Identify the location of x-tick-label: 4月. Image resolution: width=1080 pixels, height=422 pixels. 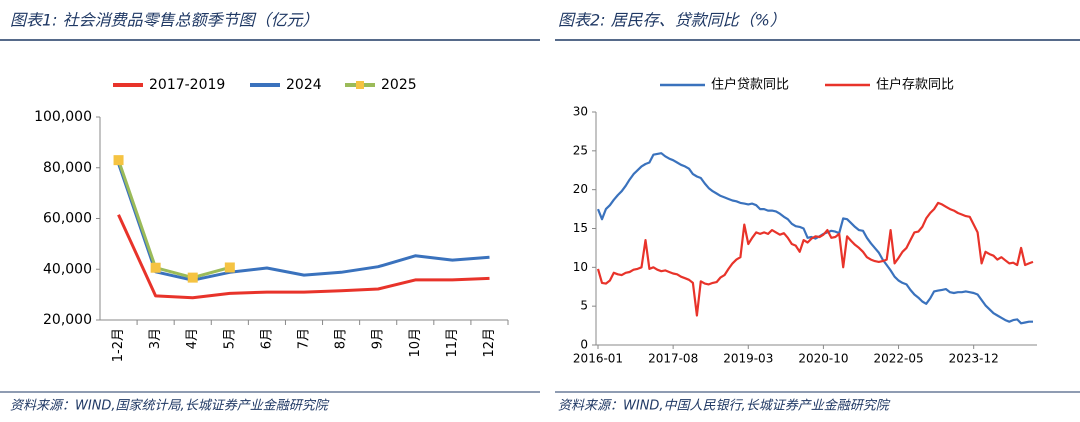
(192, 338).